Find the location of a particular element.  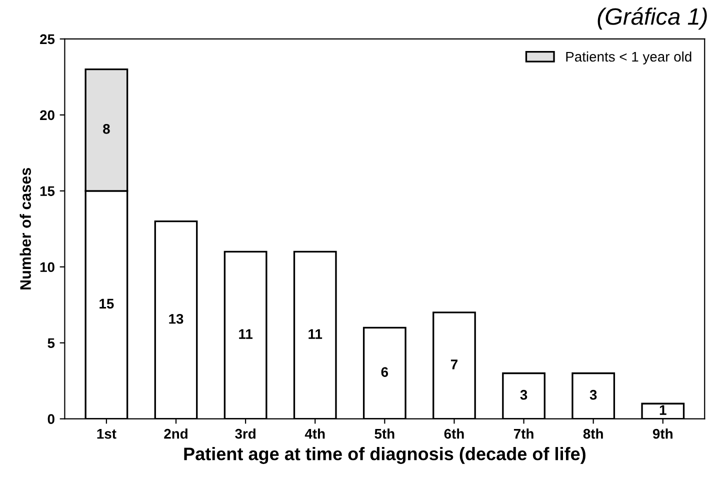

x-tick-label: 6th is located at coordinates (454, 433).